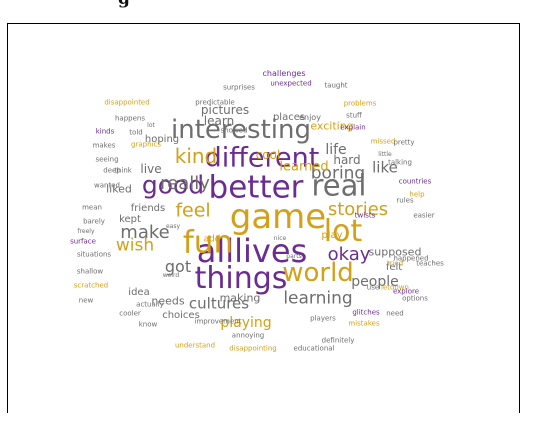 This screenshot has width=533, height=421. What do you see at coordinates (252, 251) in the screenshot?
I see `cloud-word: alllives` at bounding box center [252, 251].